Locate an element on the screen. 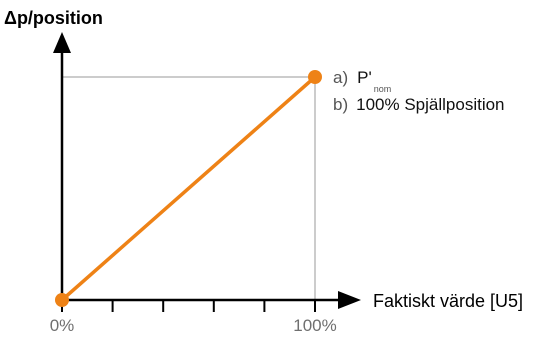 The height and width of the screenshot is (337, 553). y-axis-arrowhead is located at coordinates (62, 42).